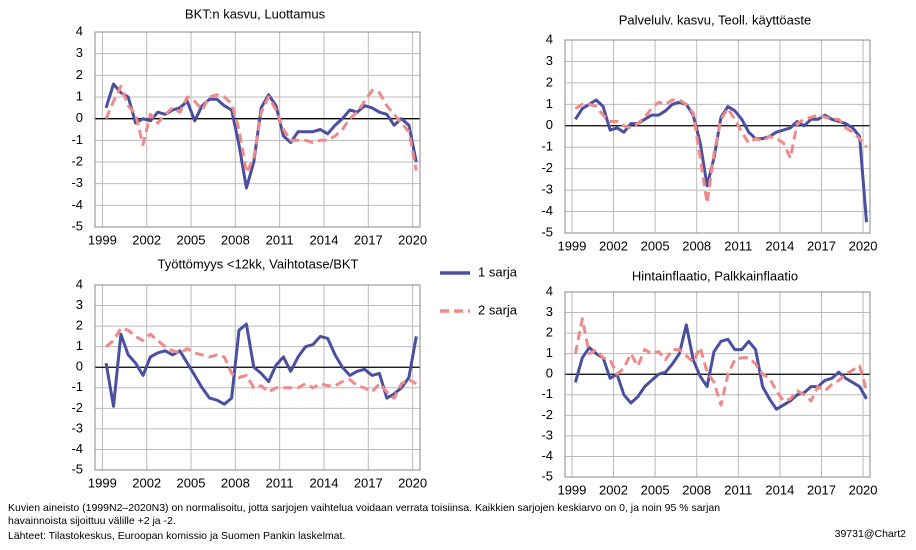 The width and height of the screenshot is (916, 550). Describe the element at coordinates (258, 263) in the screenshot. I see `chart-title: Työttömyys <12kk, Vaihtotase/BKT` at that location.